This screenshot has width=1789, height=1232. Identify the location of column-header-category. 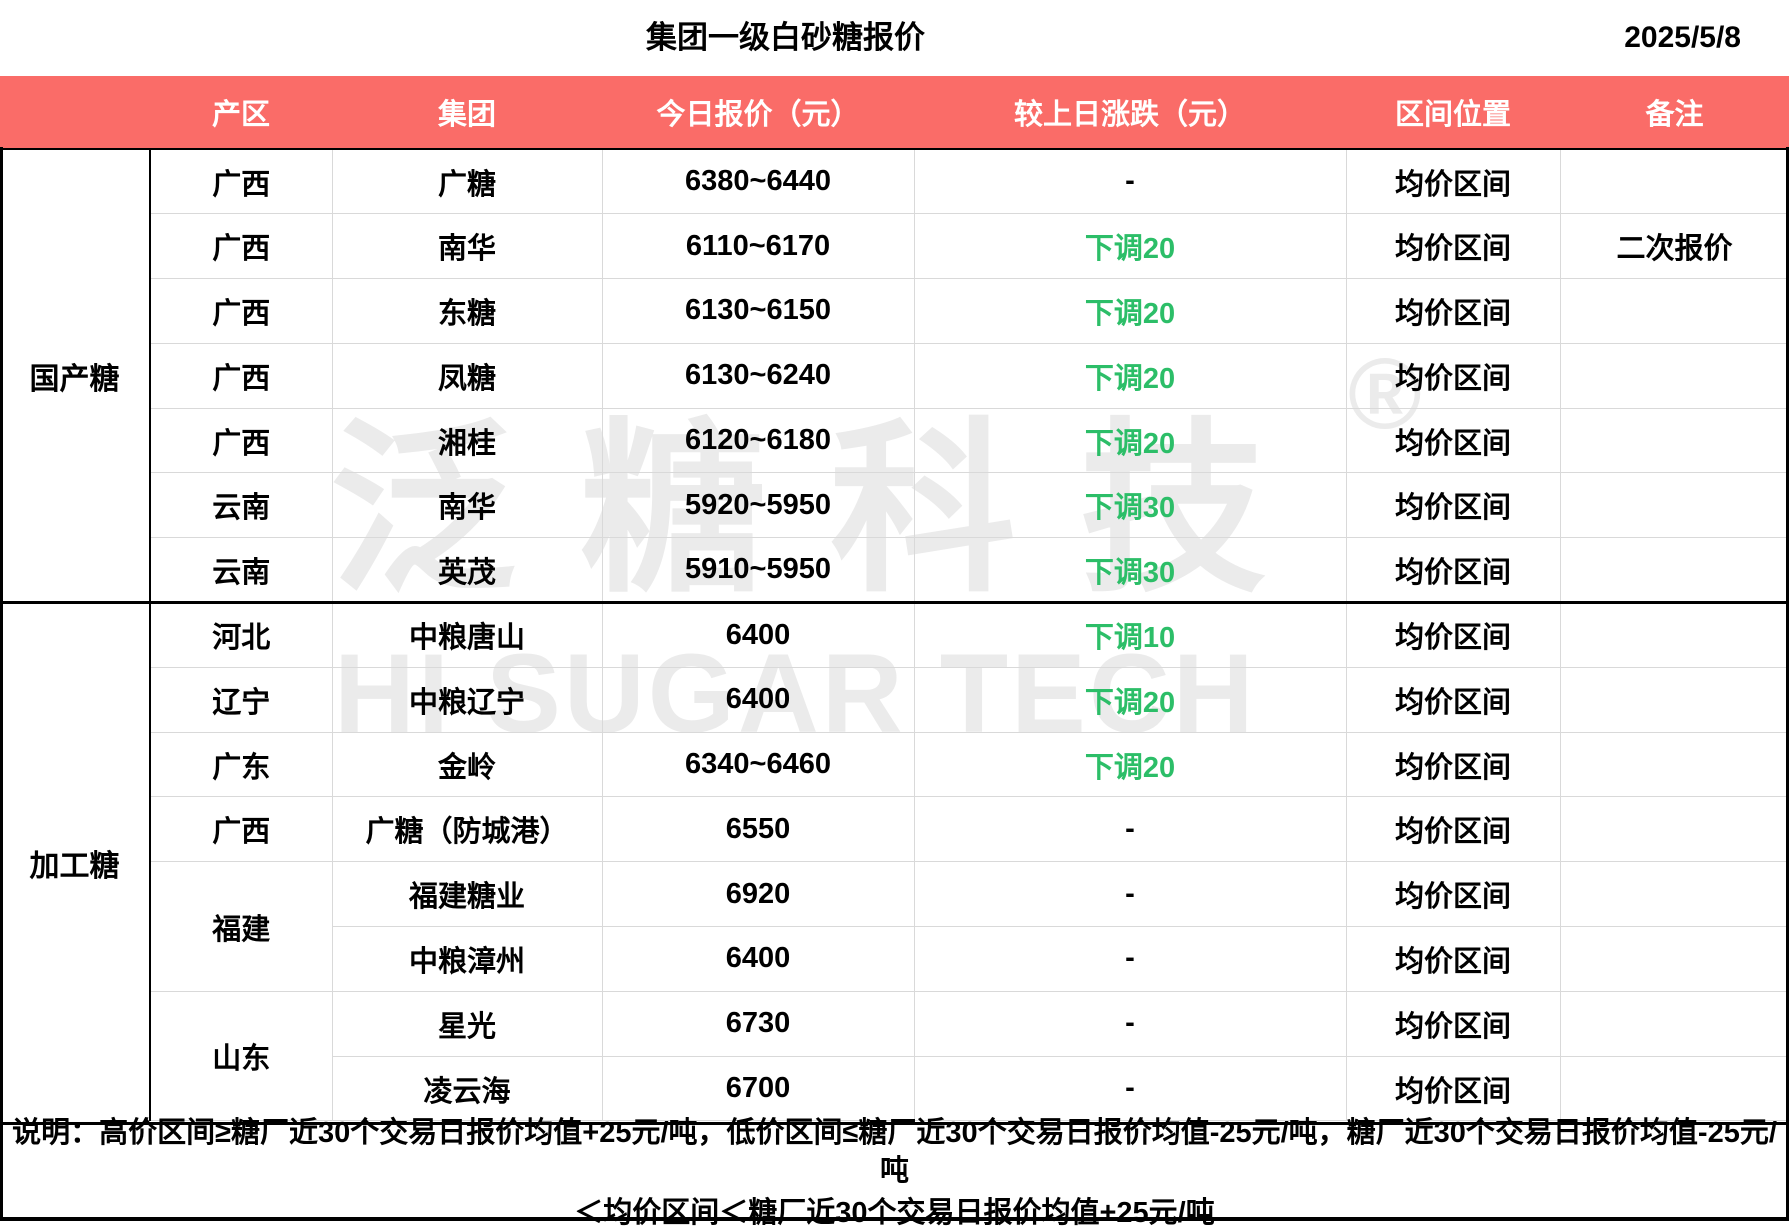
(75, 113).